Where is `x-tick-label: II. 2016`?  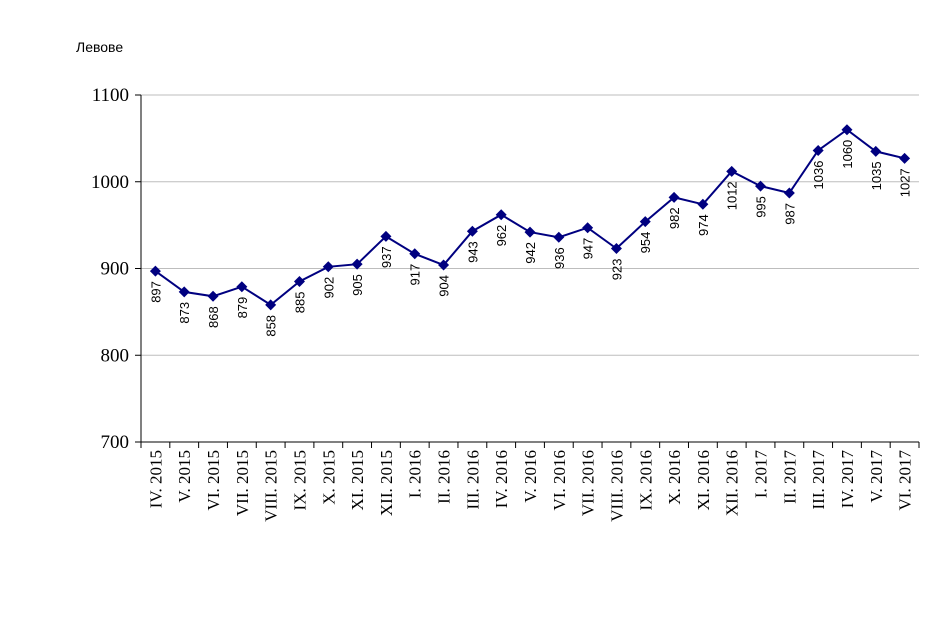 x-tick-label: II. 2016 is located at coordinates (444, 477).